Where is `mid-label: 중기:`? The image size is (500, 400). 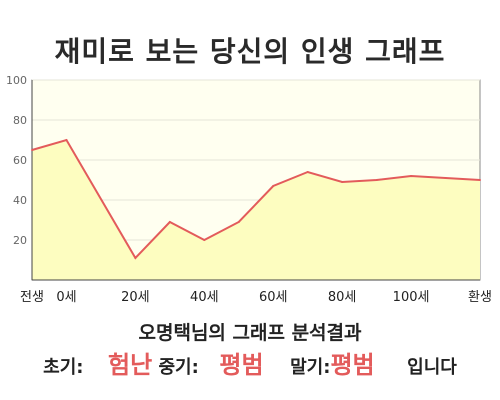
mid-label: 중기: is located at coordinates (178, 367).